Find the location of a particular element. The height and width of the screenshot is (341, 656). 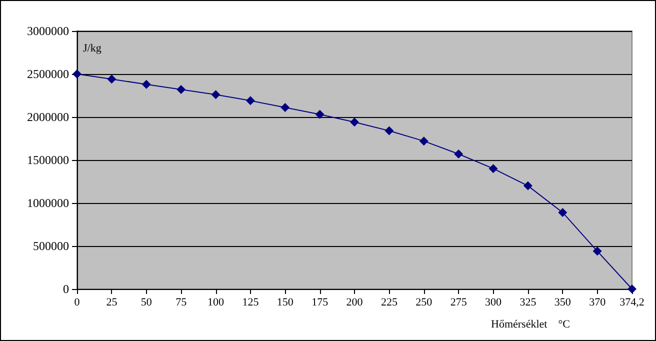

x-tick-label: 374,2 is located at coordinates (632, 302).